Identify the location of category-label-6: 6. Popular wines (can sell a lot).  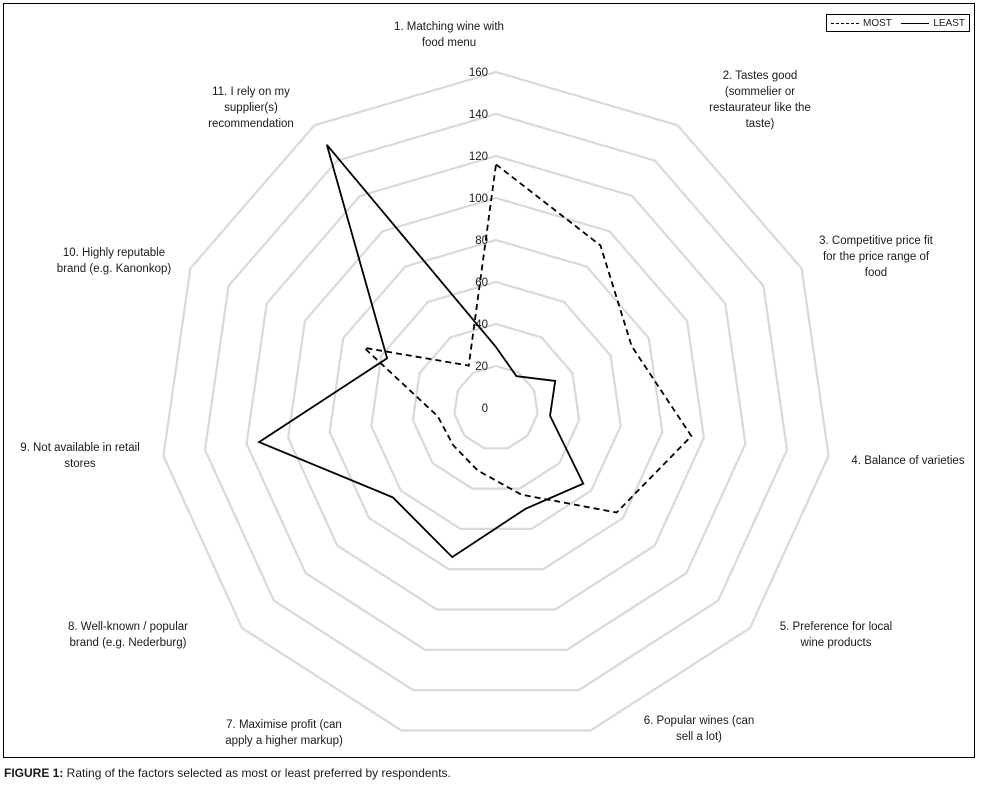
(699, 729).